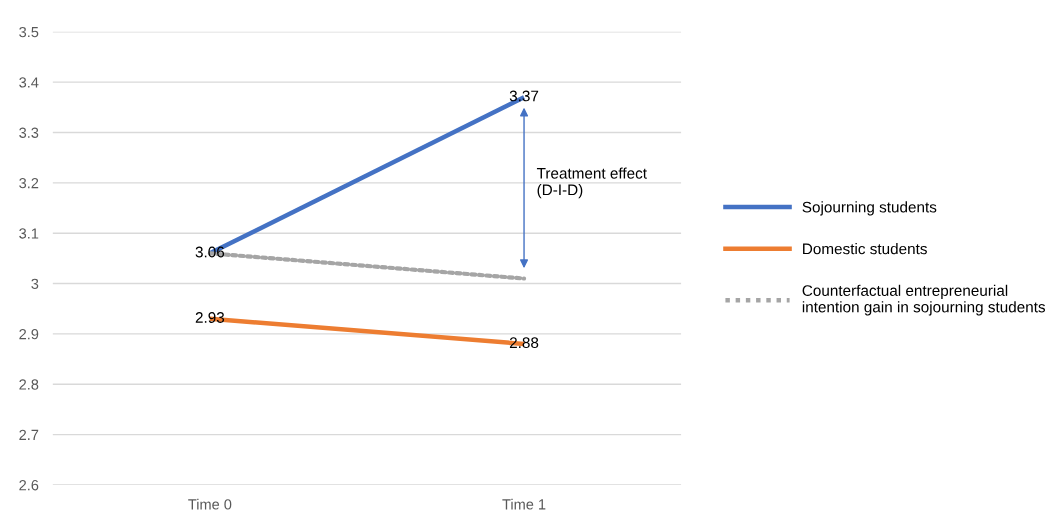  Describe the element at coordinates (29, 132) in the screenshot. I see `y-tick-label: 3.3` at that location.